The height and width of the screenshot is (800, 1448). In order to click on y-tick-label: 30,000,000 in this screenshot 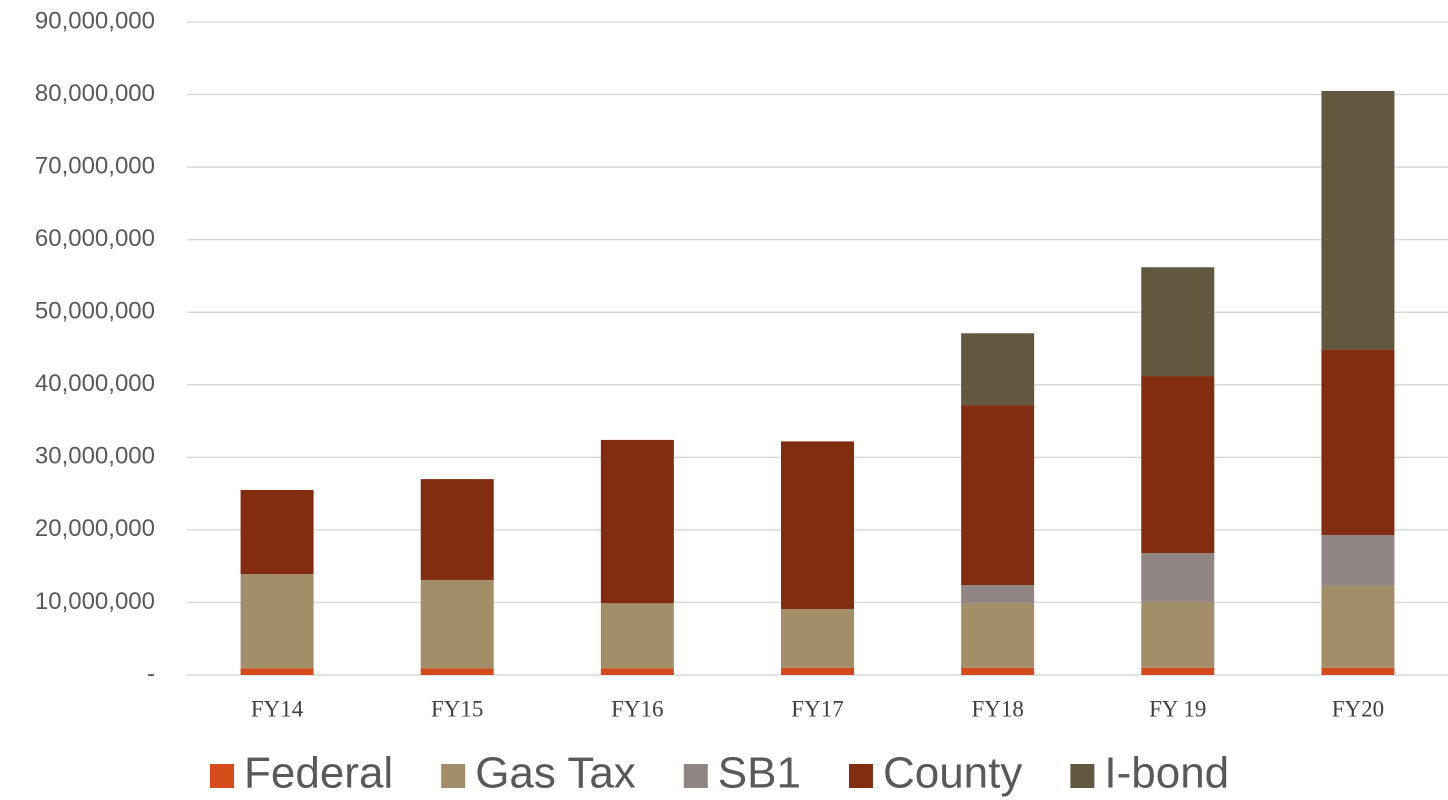, I will do `click(95, 456)`.